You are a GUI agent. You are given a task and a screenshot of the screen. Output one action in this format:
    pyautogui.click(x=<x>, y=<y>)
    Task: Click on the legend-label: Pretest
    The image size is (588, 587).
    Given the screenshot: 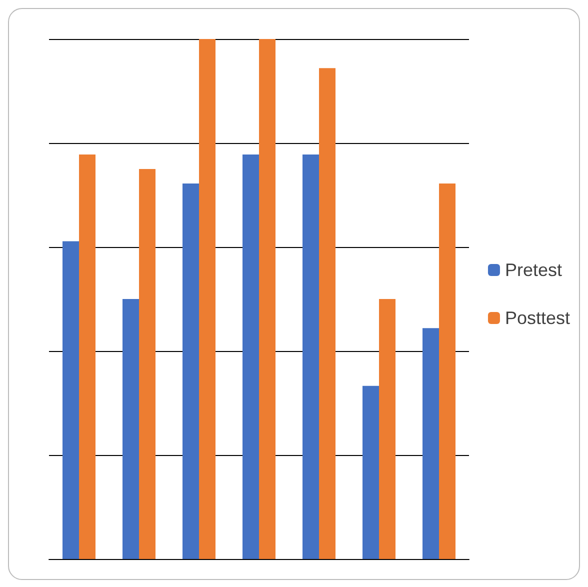 What is the action you would take?
    pyautogui.click(x=533, y=270)
    